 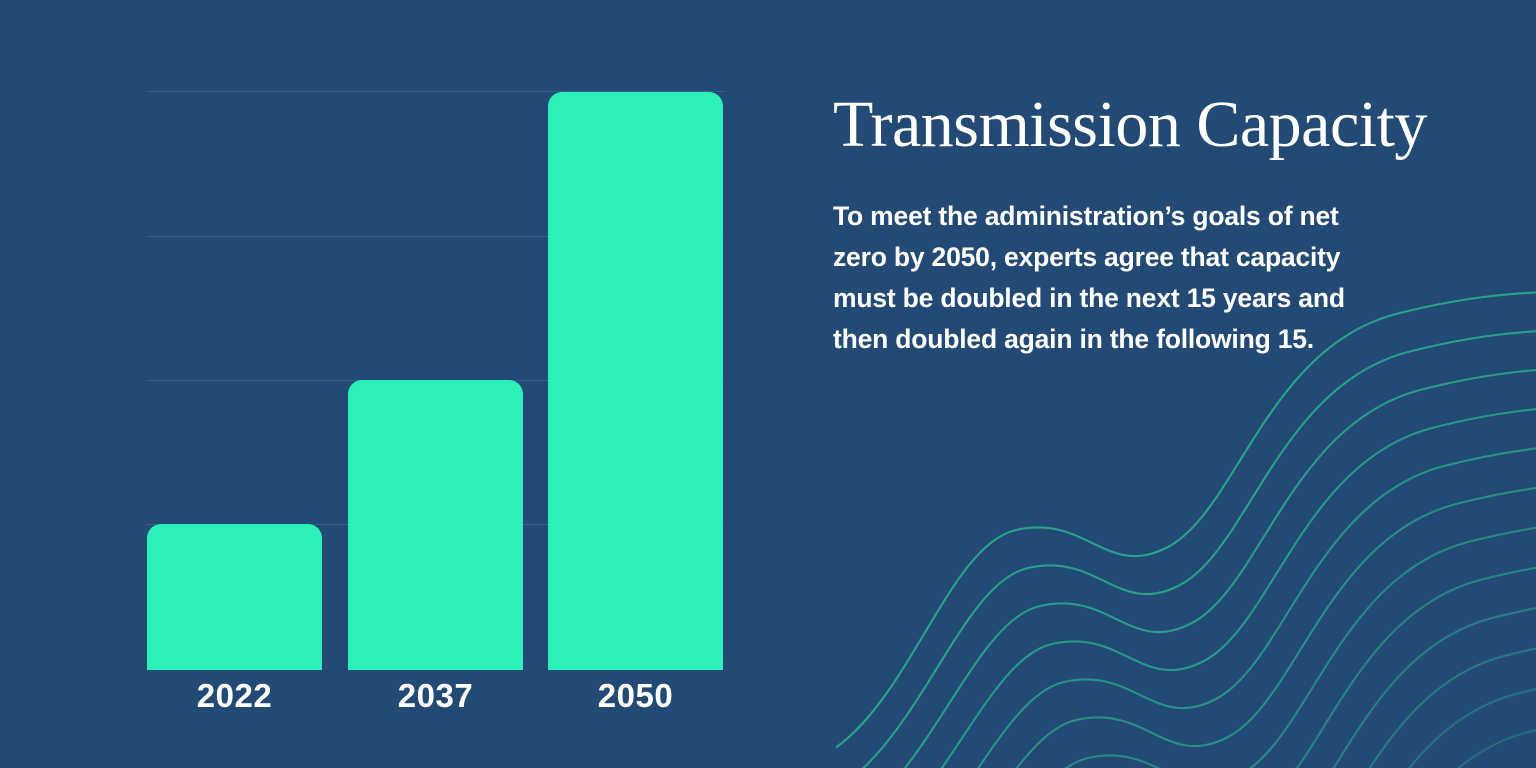 I want to click on body-line-3: must be doubled in the next 15 years and, so click(x=1089, y=298).